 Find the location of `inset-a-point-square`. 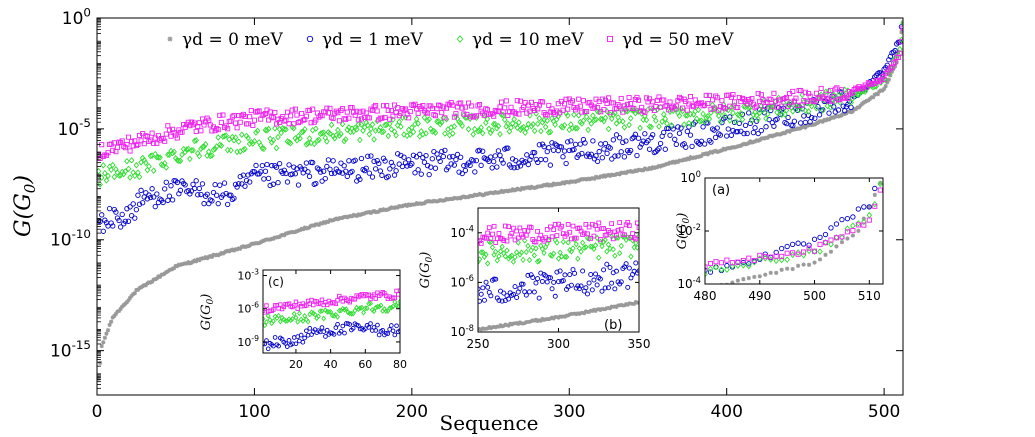

inset-a-point-square is located at coordinates (804, 252).